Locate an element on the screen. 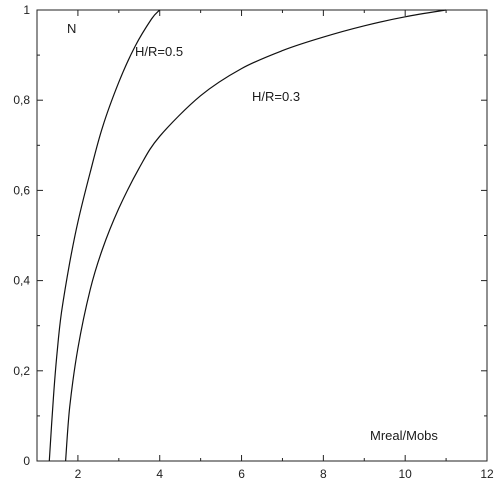 The height and width of the screenshot is (485, 497). y-tick-label: 1 is located at coordinates (26, 10).